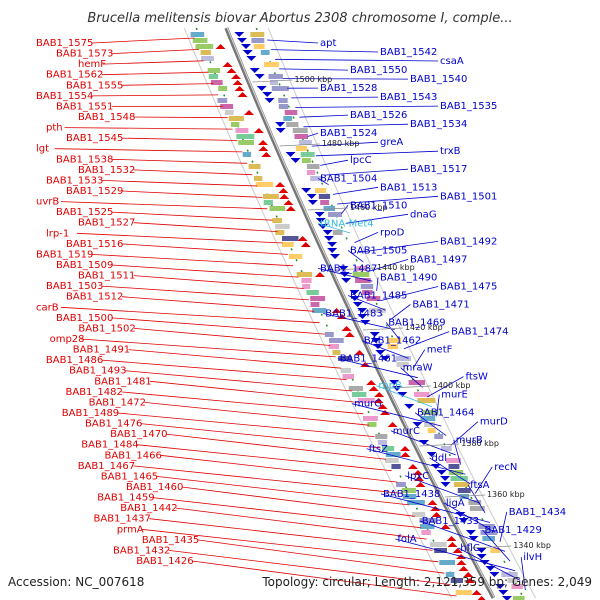 Image resolution: width=600 pixels, height=600 pixels. What do you see at coordinates (378, 296) in the screenshot?
I see `right-gene-label: BAB1_1485` at bounding box center [378, 296].